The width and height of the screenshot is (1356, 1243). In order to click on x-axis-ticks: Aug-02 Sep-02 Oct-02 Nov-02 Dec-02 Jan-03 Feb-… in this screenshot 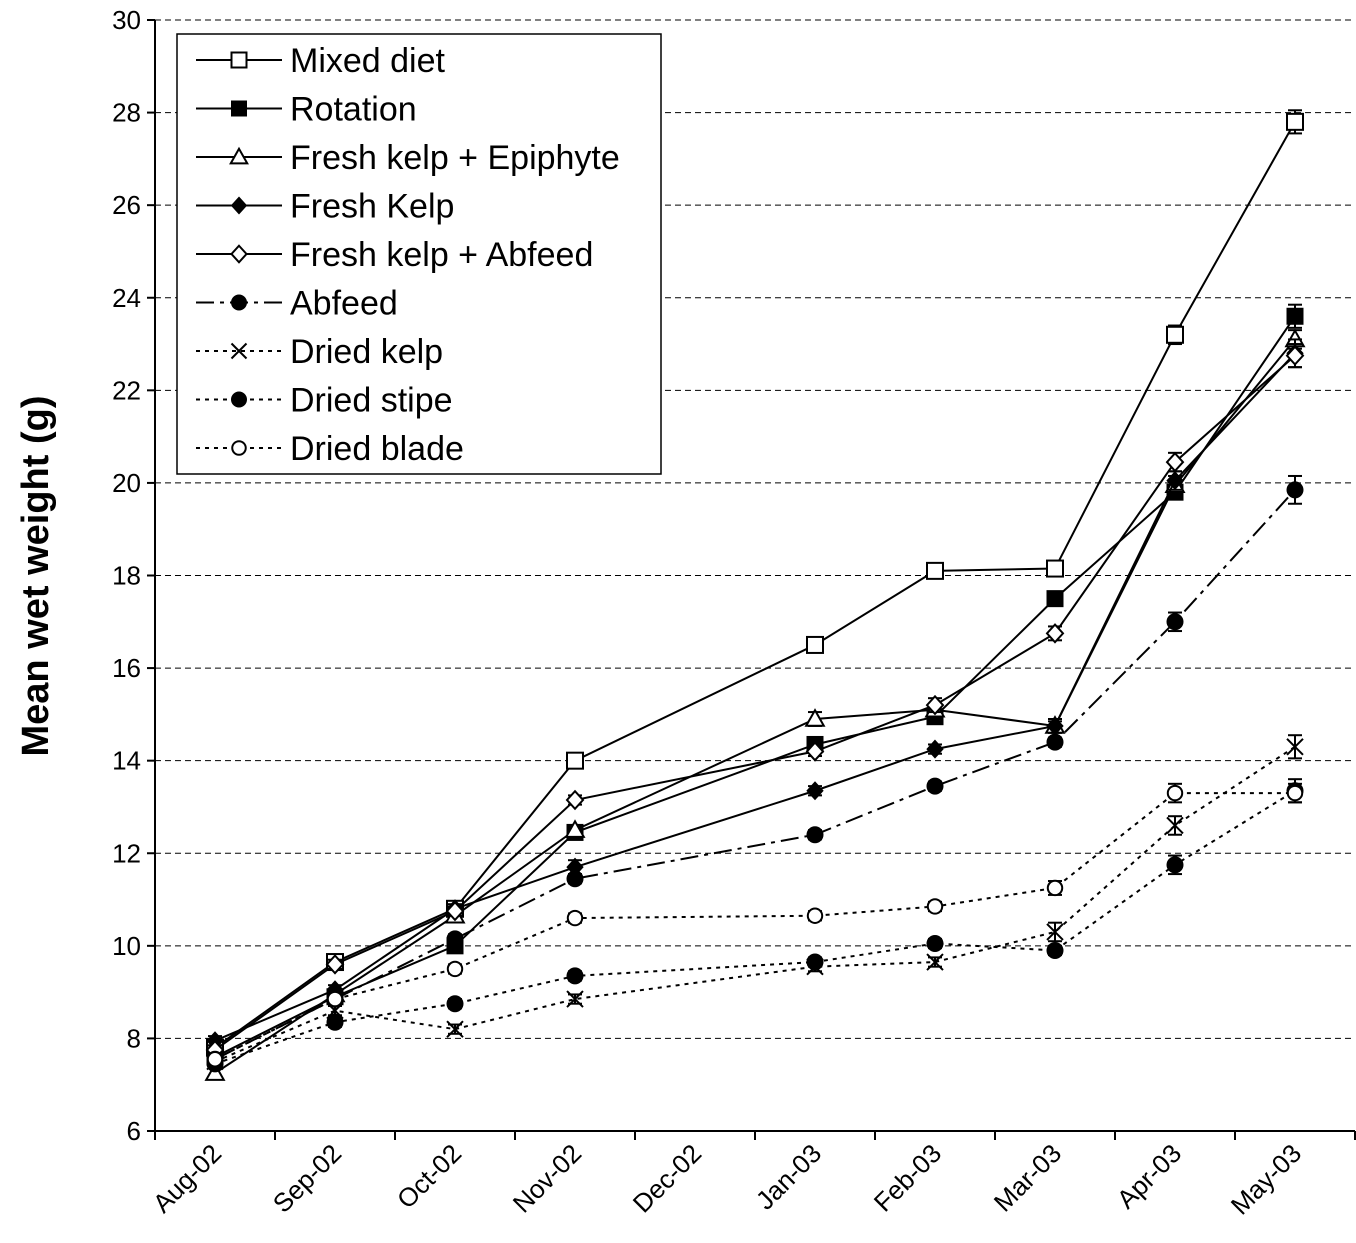, I will do `click(751, 1176)`.